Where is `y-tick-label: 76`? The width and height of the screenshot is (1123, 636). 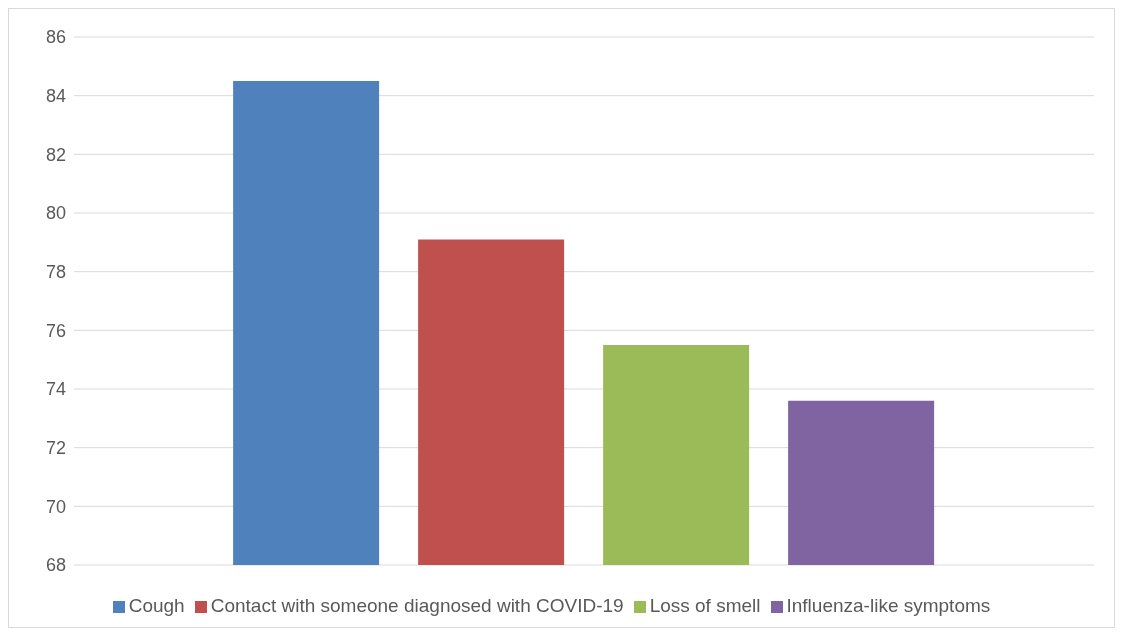 y-tick-label: 76 is located at coordinates (55, 330).